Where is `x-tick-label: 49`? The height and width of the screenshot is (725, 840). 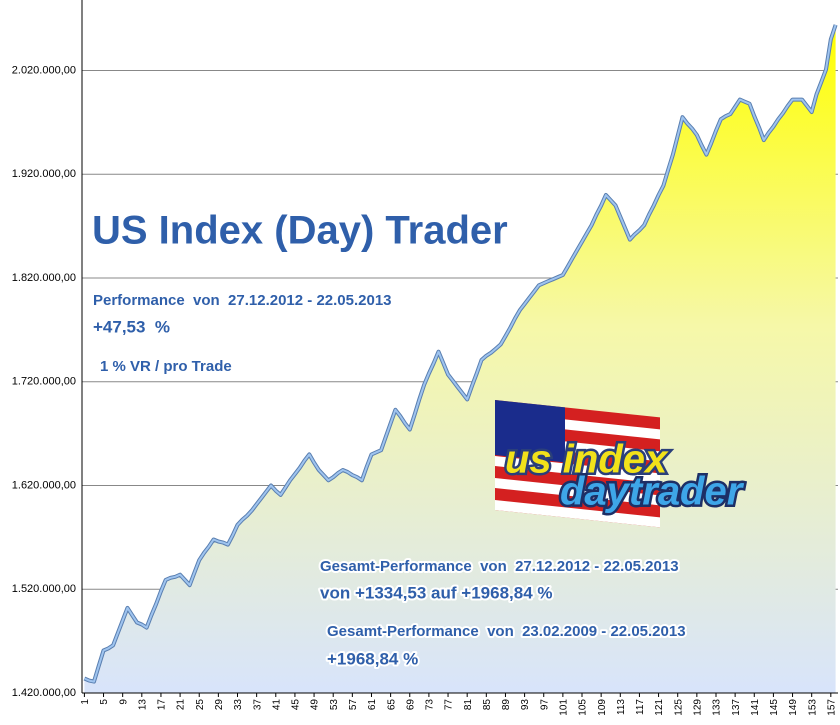
x-tick-label: 49 is located at coordinates (315, 705).